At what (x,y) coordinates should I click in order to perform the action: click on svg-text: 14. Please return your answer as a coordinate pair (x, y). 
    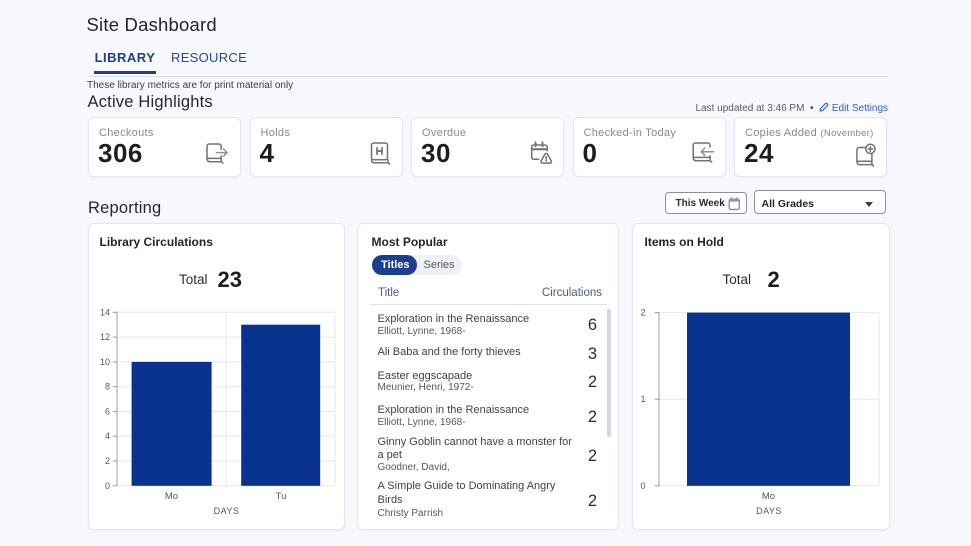
    Looking at the image, I should click on (105, 312).